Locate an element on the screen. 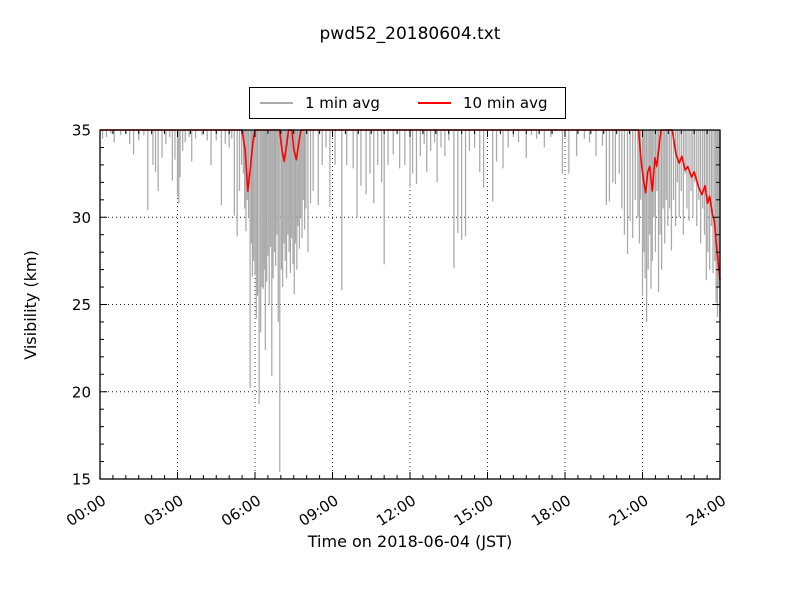  y-tick-labels: 15 20 25 30 35 is located at coordinates (81, 305).